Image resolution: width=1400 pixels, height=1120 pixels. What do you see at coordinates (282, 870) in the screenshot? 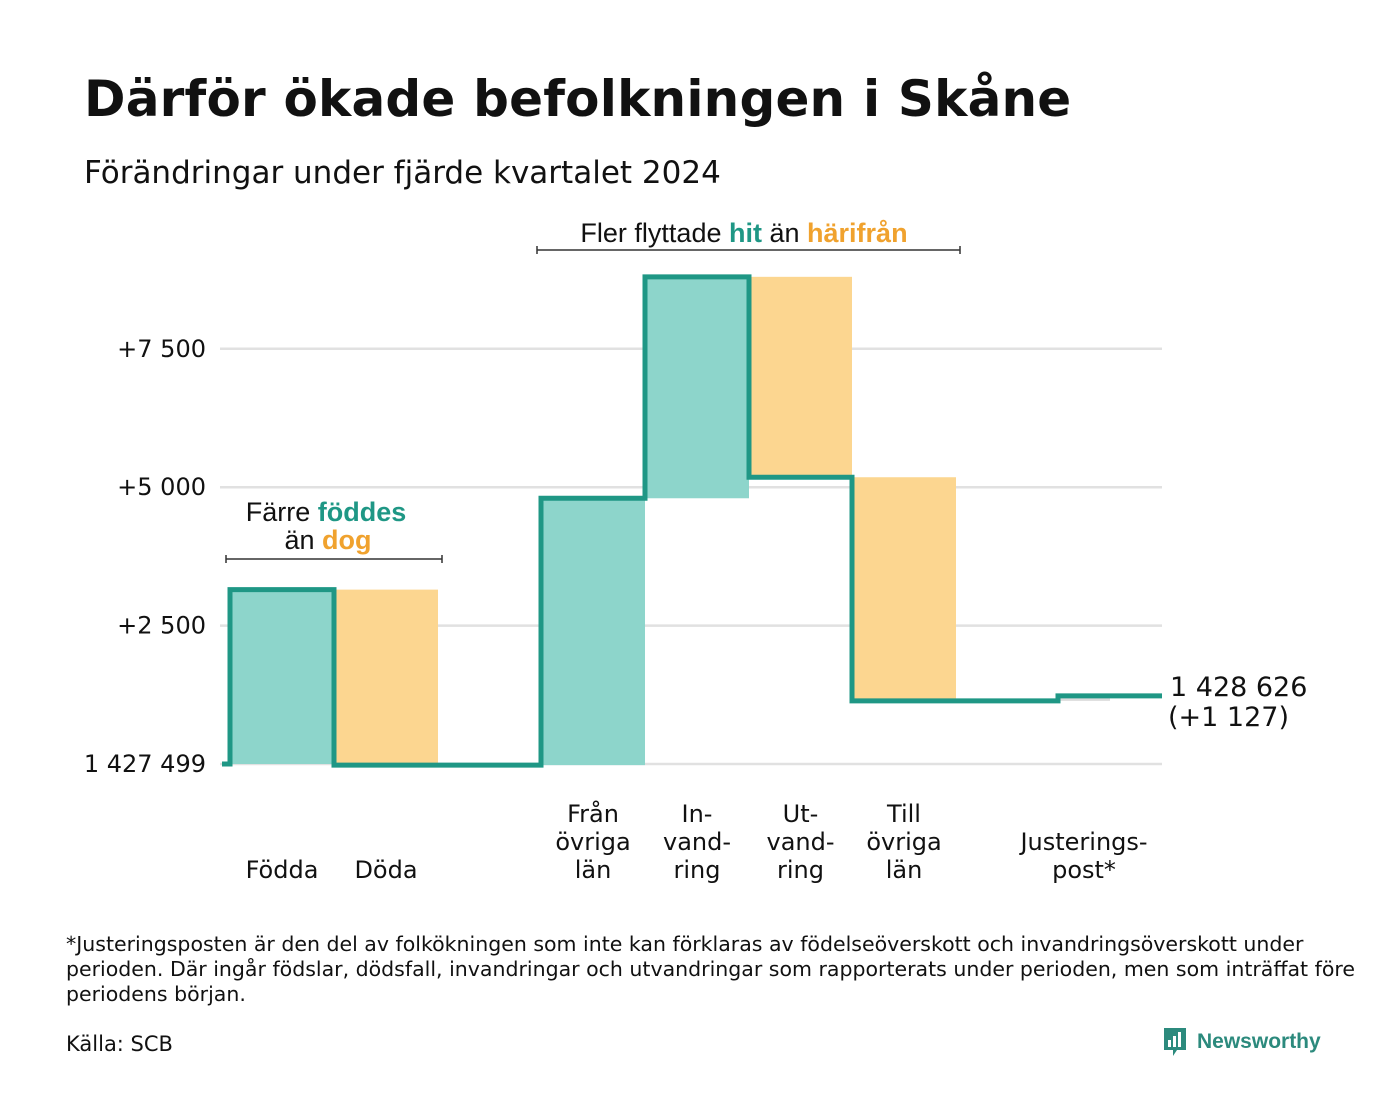
I see `category-label: Födda` at bounding box center [282, 870].